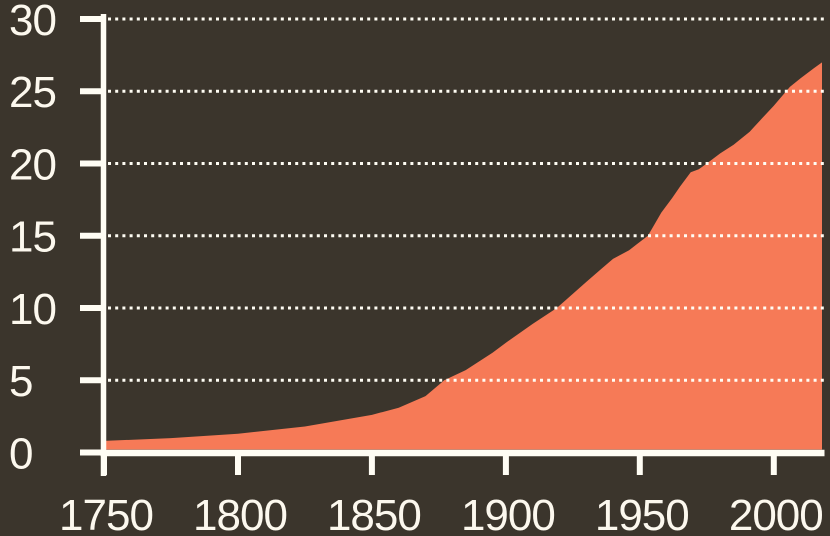 The height and width of the screenshot is (536, 830). I want to click on y-axis-label-0: 0, so click(20, 453).